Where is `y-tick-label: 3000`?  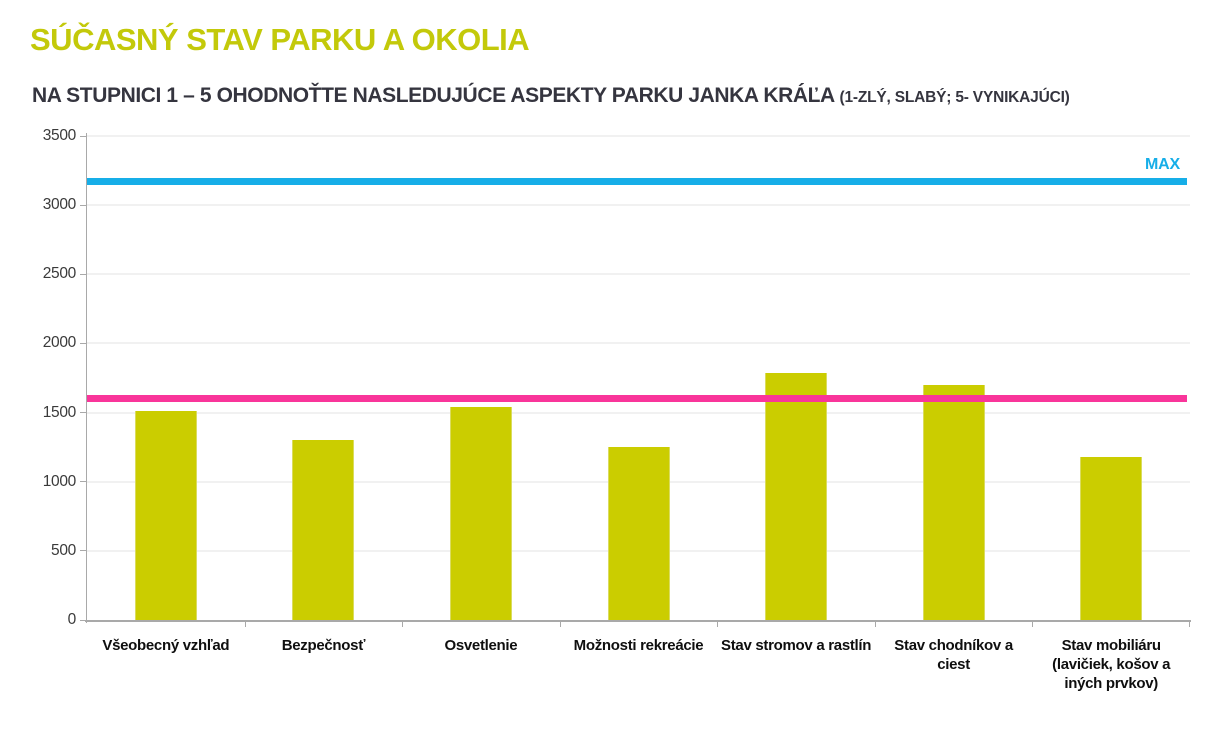 y-tick-label: 3000 is located at coordinates (59, 205).